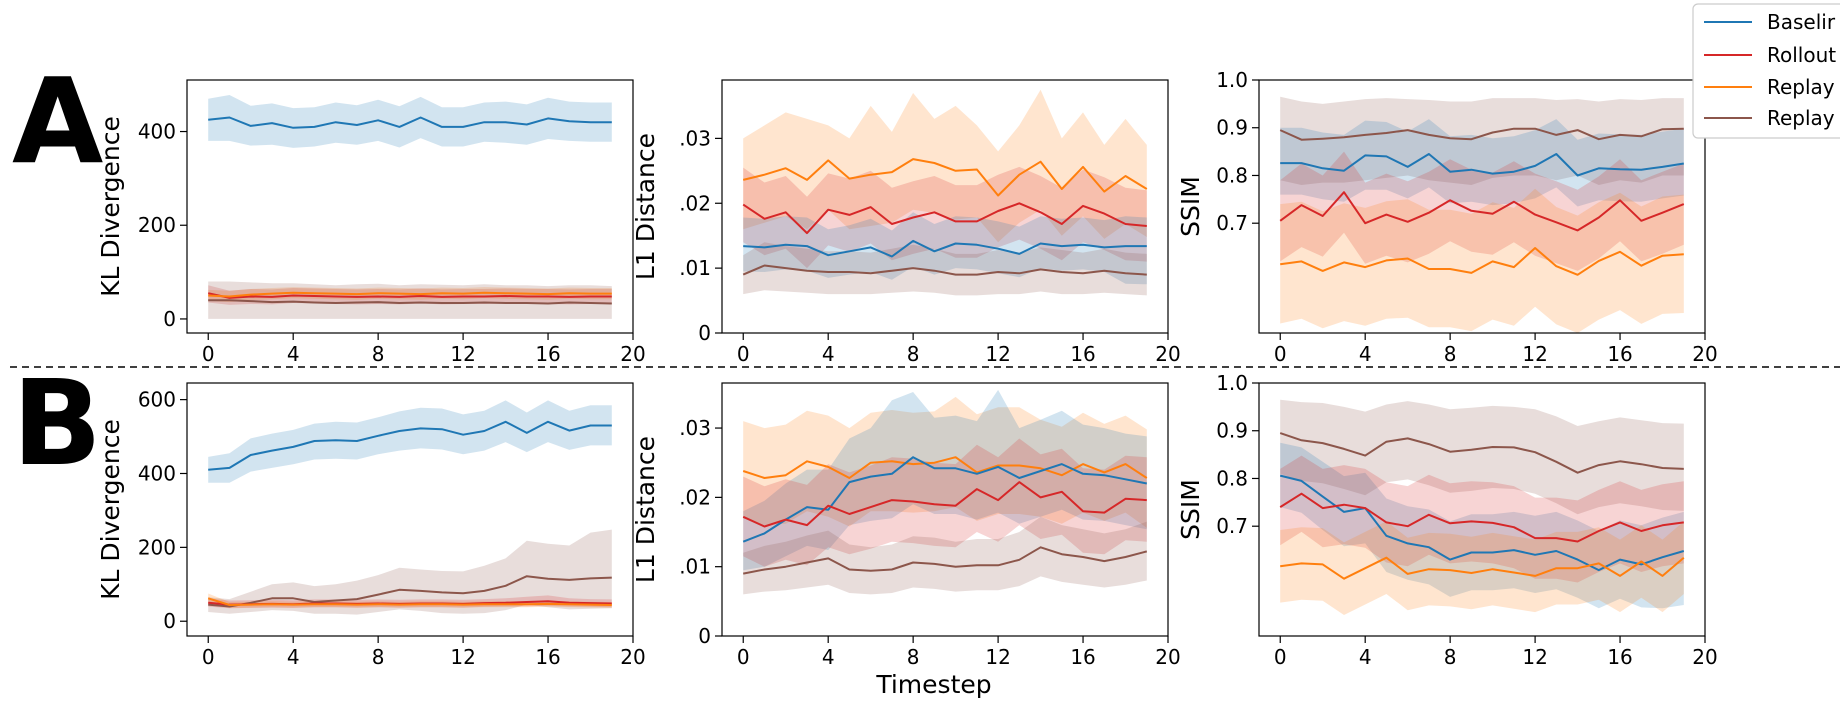 The image size is (1840, 704). What do you see at coordinates (1232, 80) in the screenshot?
I see `y-tick-label: 1.0` at bounding box center [1232, 80].